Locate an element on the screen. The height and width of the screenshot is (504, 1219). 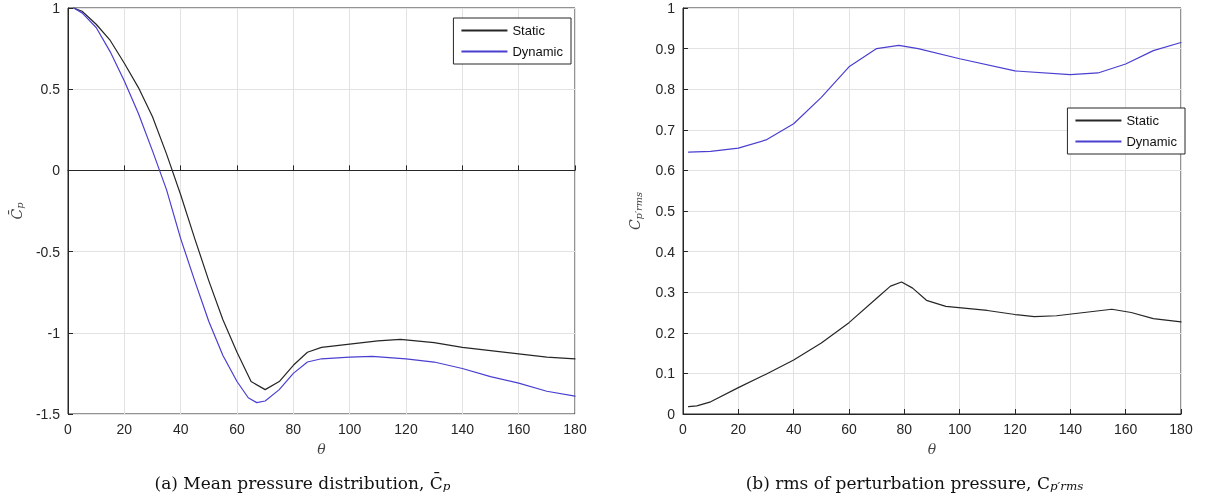
y-tick-label: 0.6 is located at coordinates (665, 170).